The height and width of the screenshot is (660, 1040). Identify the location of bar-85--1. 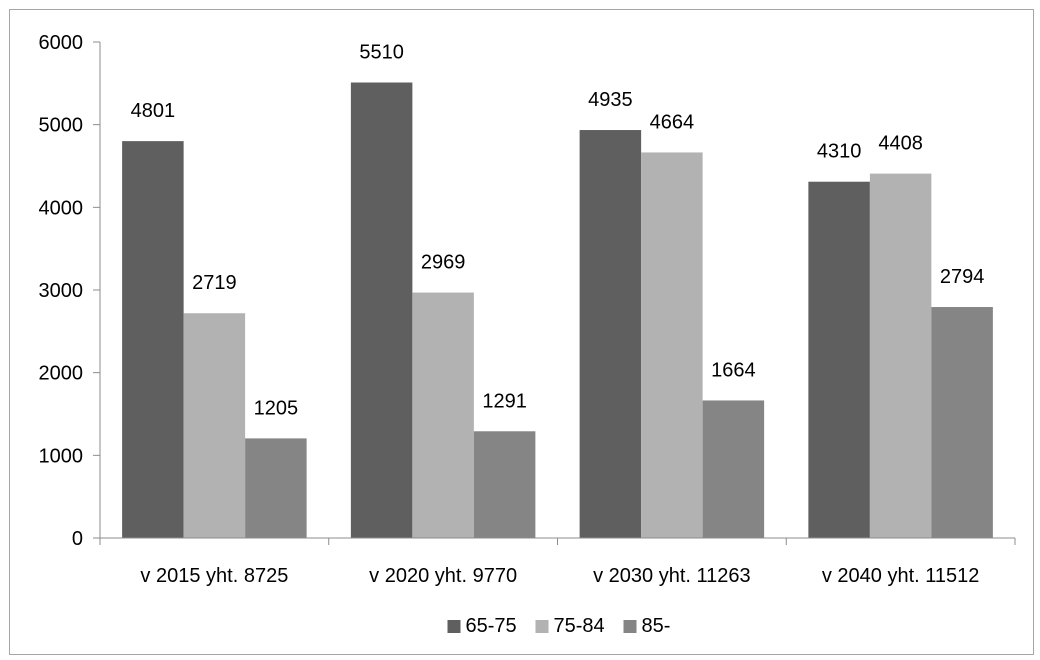
(504, 484).